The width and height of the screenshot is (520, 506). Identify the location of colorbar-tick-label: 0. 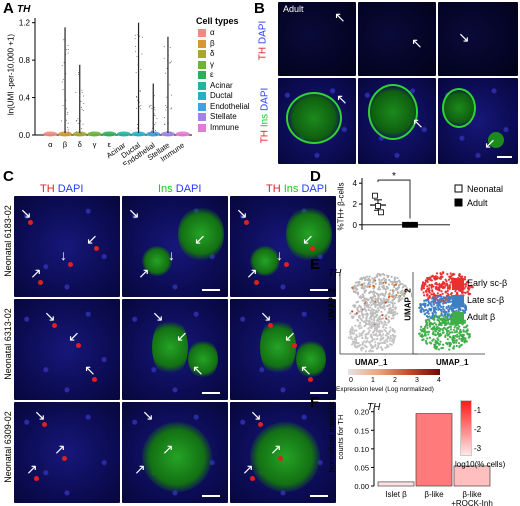
(351, 380).